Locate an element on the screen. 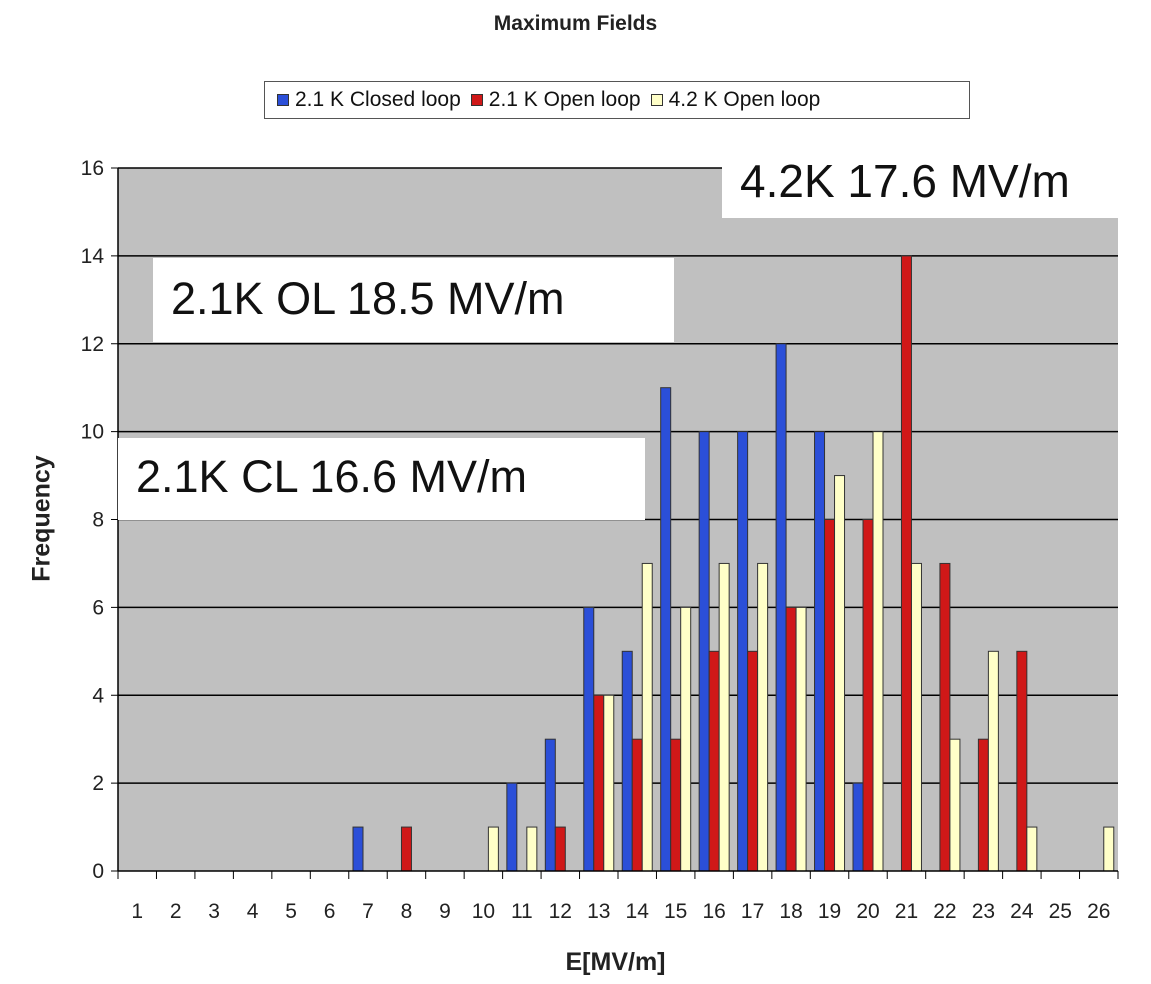 The width and height of the screenshot is (1151, 984). legend-item-closed-loop-21k: 2.1 K Closed loop is located at coordinates (369, 100).